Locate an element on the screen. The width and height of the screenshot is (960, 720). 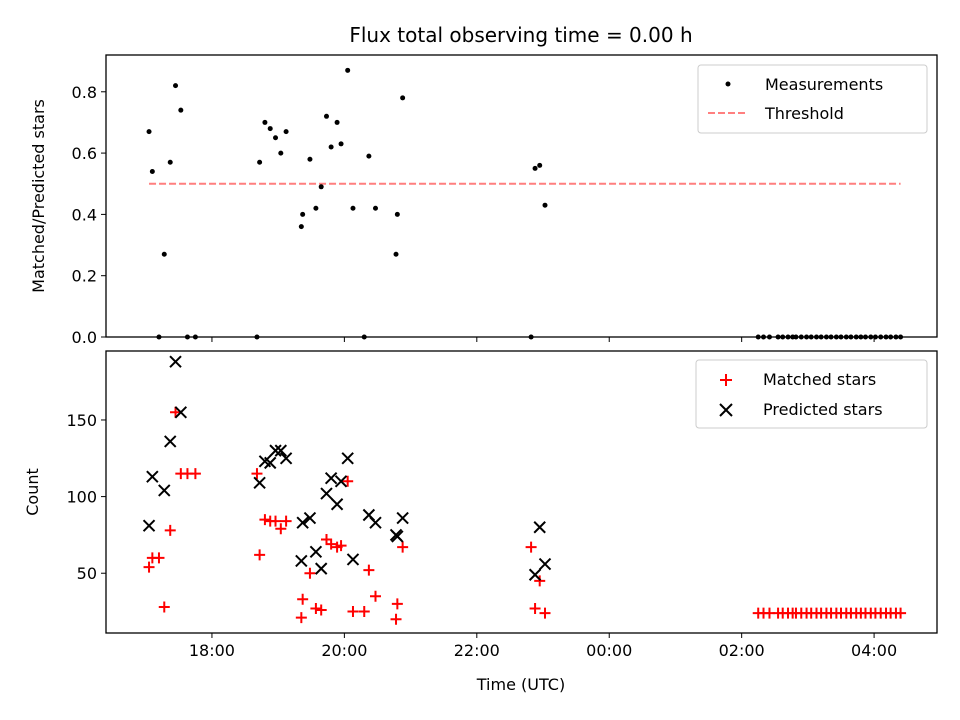
top-legend-frame is located at coordinates (812, 99).